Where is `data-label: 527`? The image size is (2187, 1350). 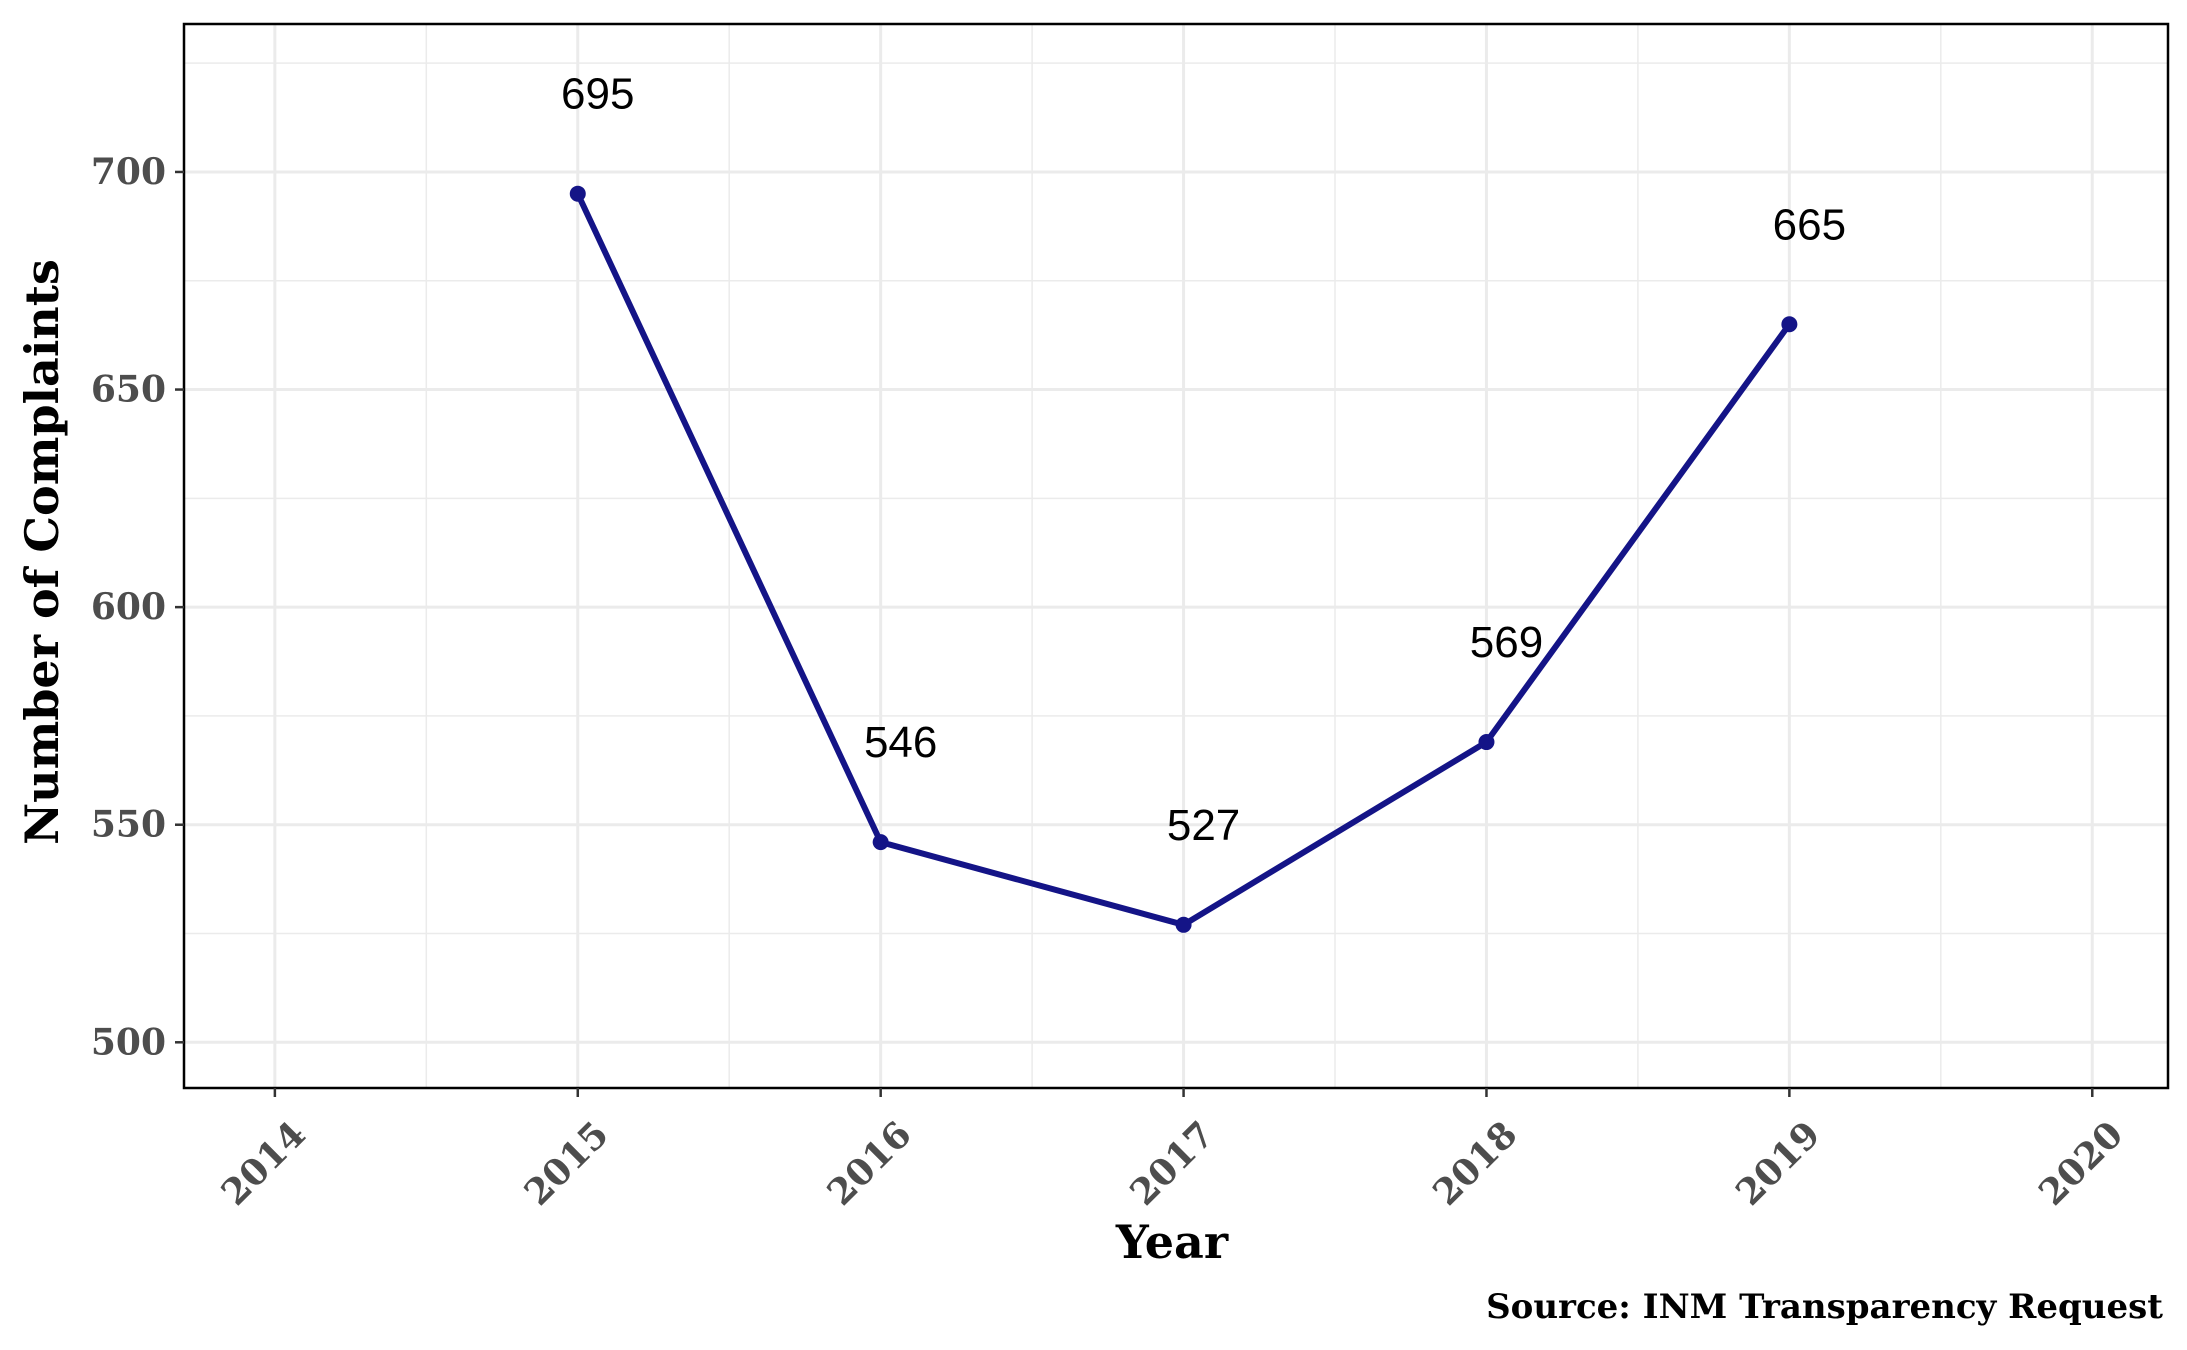 data-label: 527 is located at coordinates (1203, 825).